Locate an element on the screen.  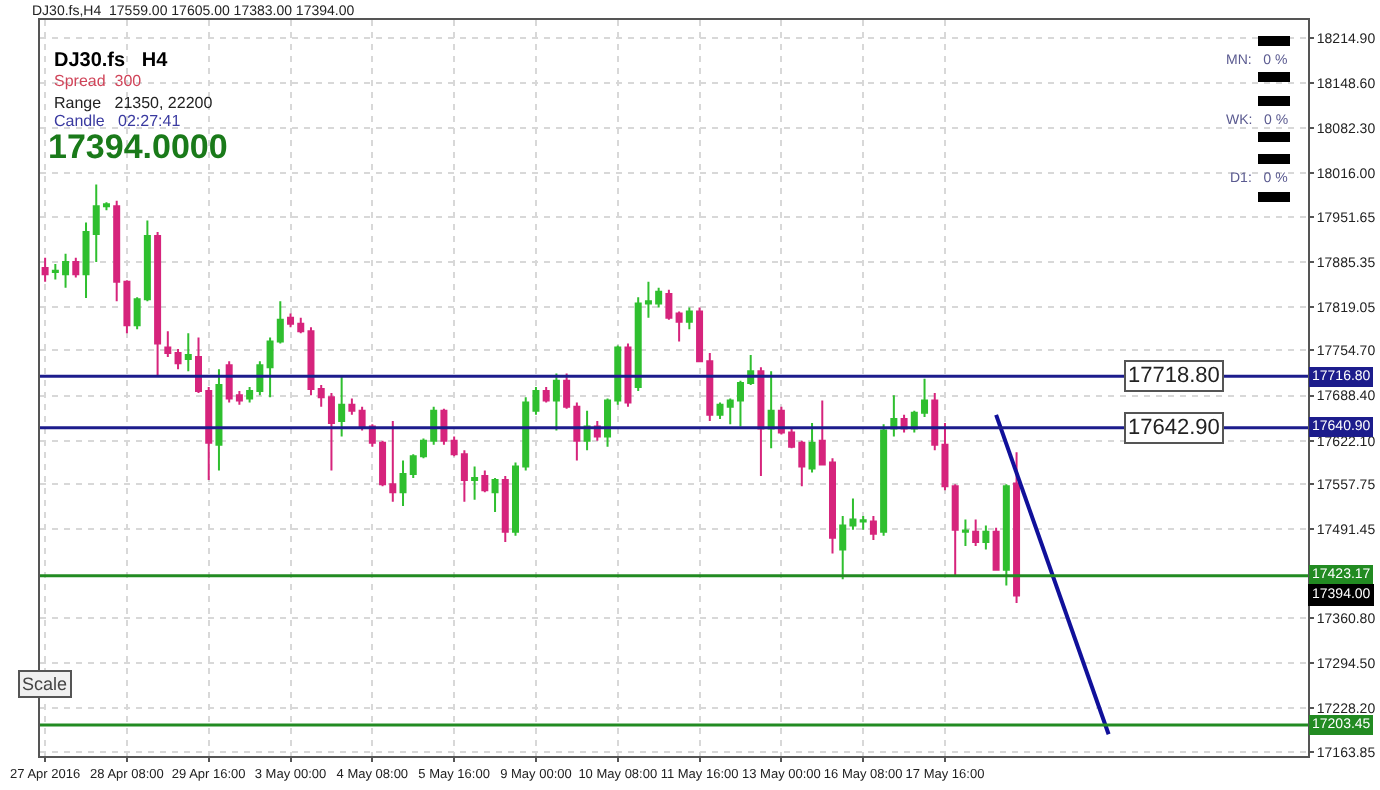
annotation: Scale is located at coordinates (45, 684).